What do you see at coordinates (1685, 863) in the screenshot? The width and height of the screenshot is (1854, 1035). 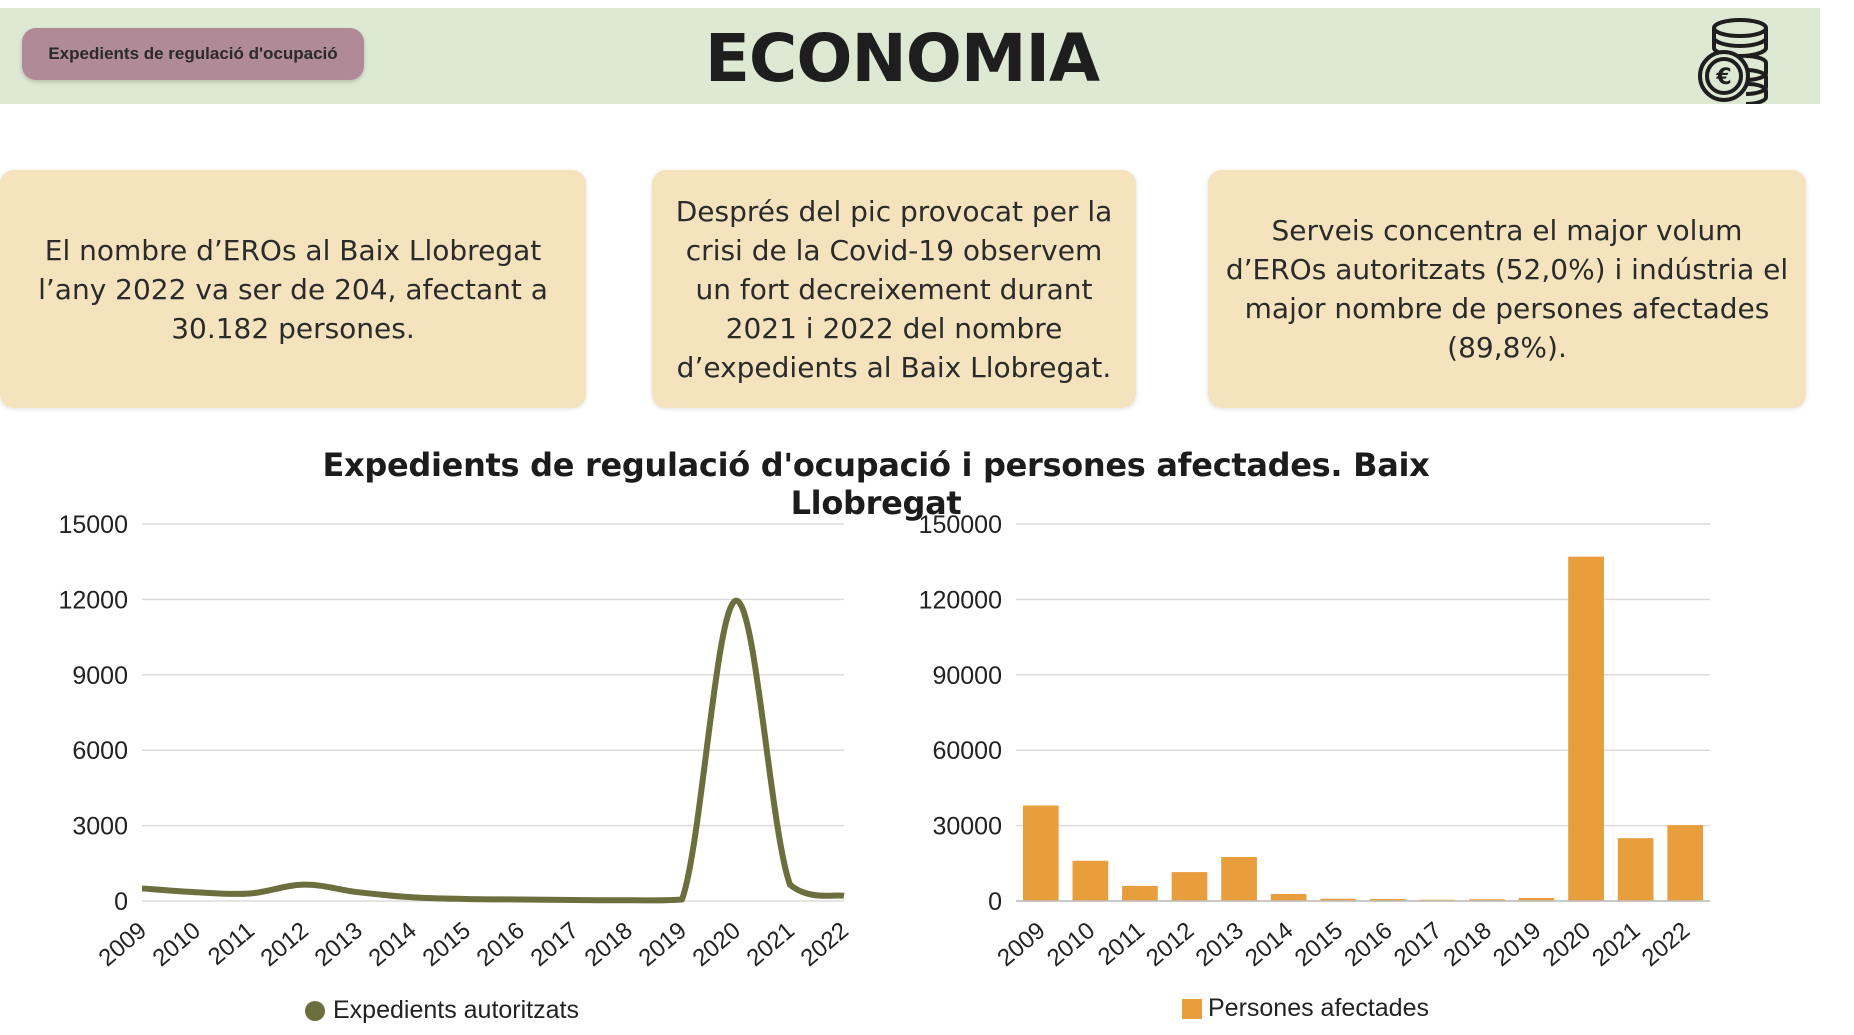 I see `bar-2022` at bounding box center [1685, 863].